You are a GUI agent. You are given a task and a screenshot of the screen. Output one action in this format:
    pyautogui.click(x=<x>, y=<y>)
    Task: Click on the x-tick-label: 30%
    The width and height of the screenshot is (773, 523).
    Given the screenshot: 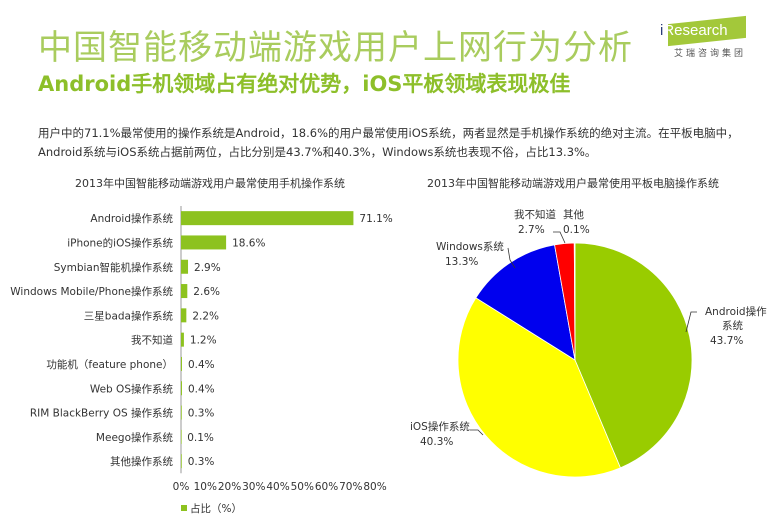 What is the action you would take?
    pyautogui.click(x=253, y=487)
    